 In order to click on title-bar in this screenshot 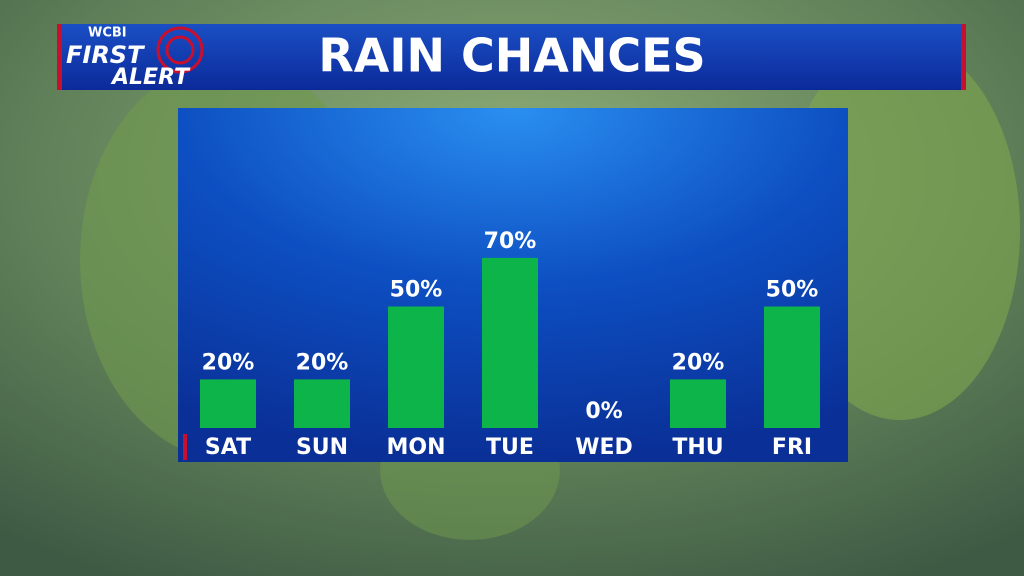, I will do `click(511, 57)`.